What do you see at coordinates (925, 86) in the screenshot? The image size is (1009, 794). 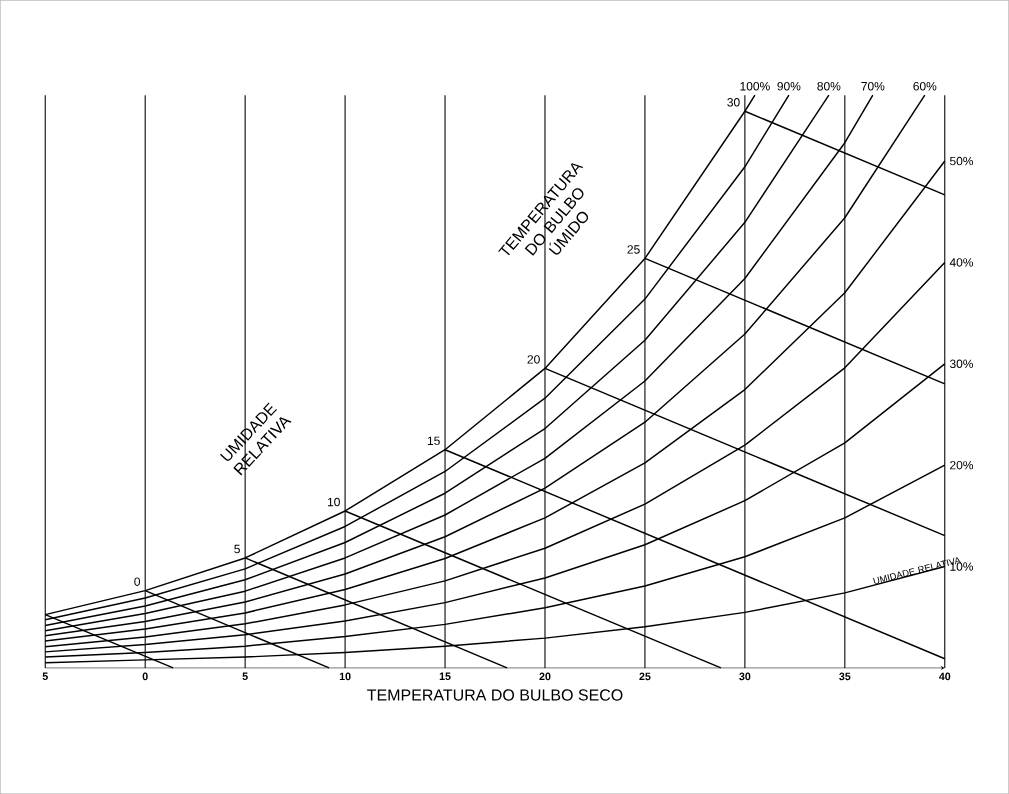 I see `series-label: 60%` at bounding box center [925, 86].